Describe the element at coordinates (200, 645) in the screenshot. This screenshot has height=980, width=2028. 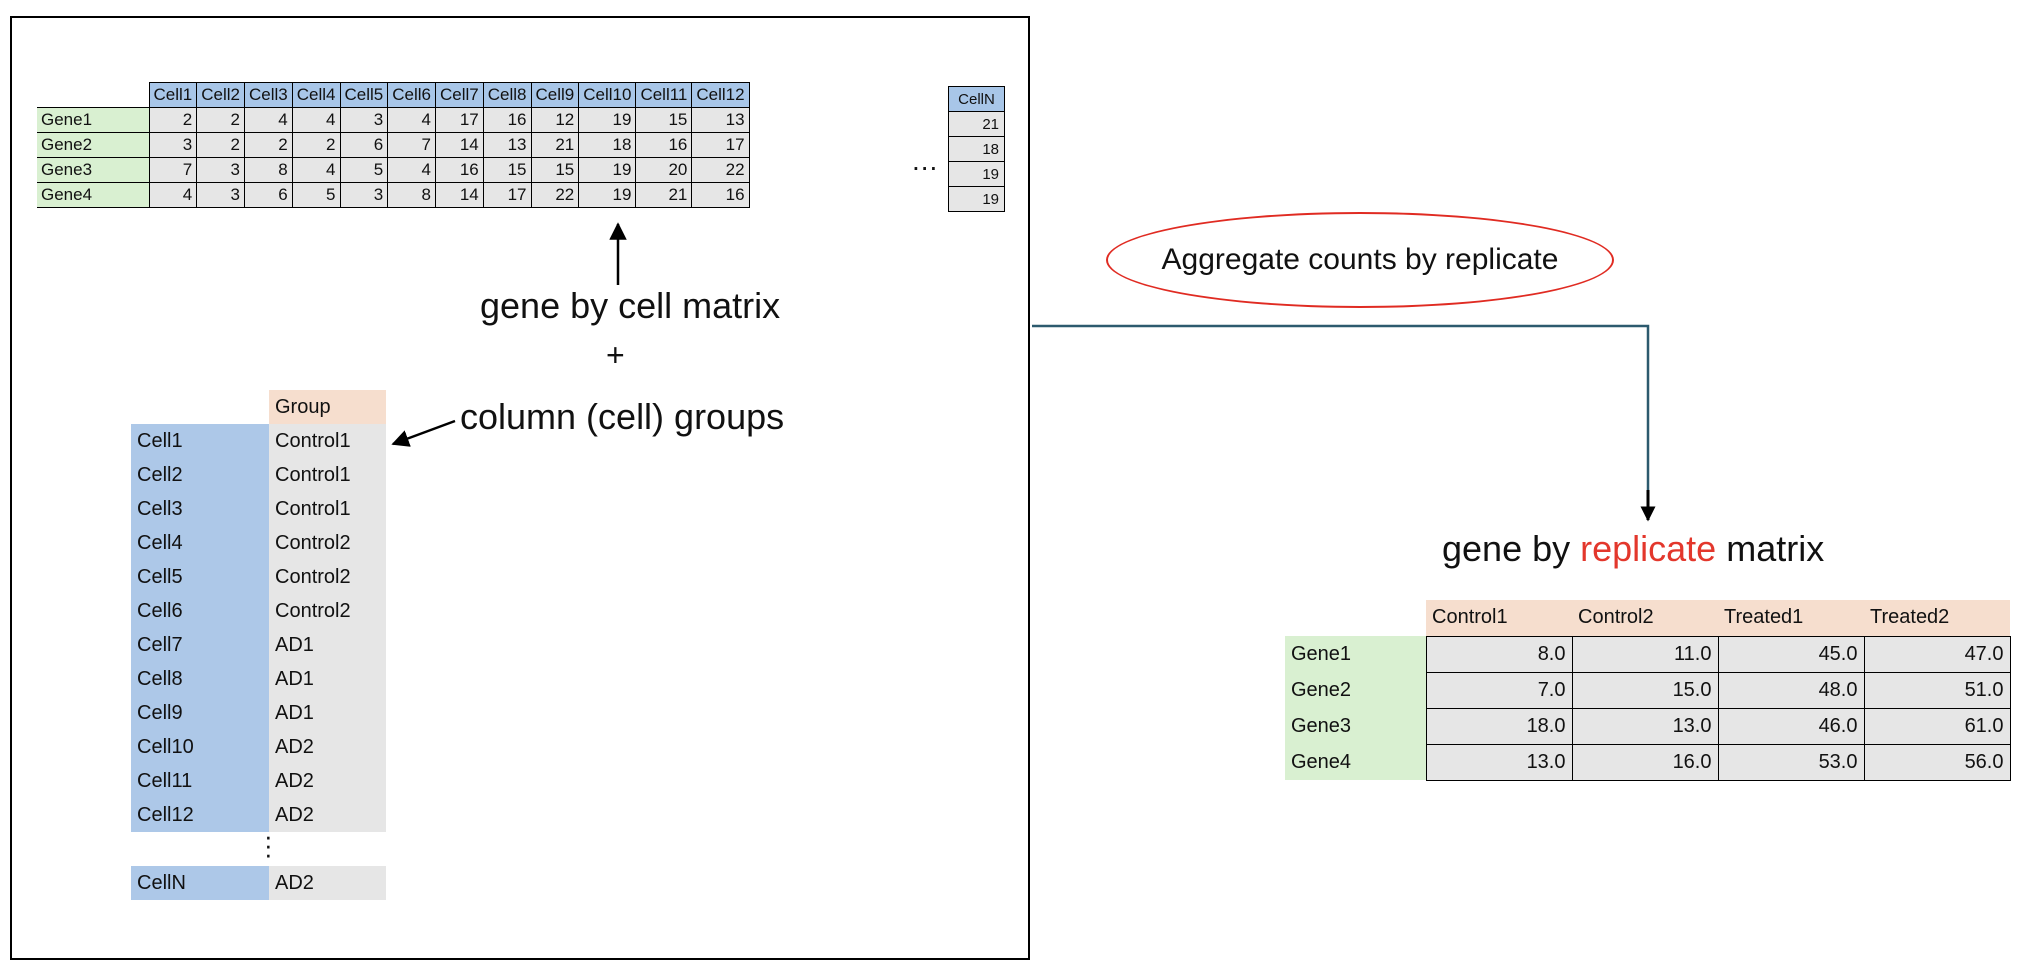
I see `cell-name: Cell7` at that location.